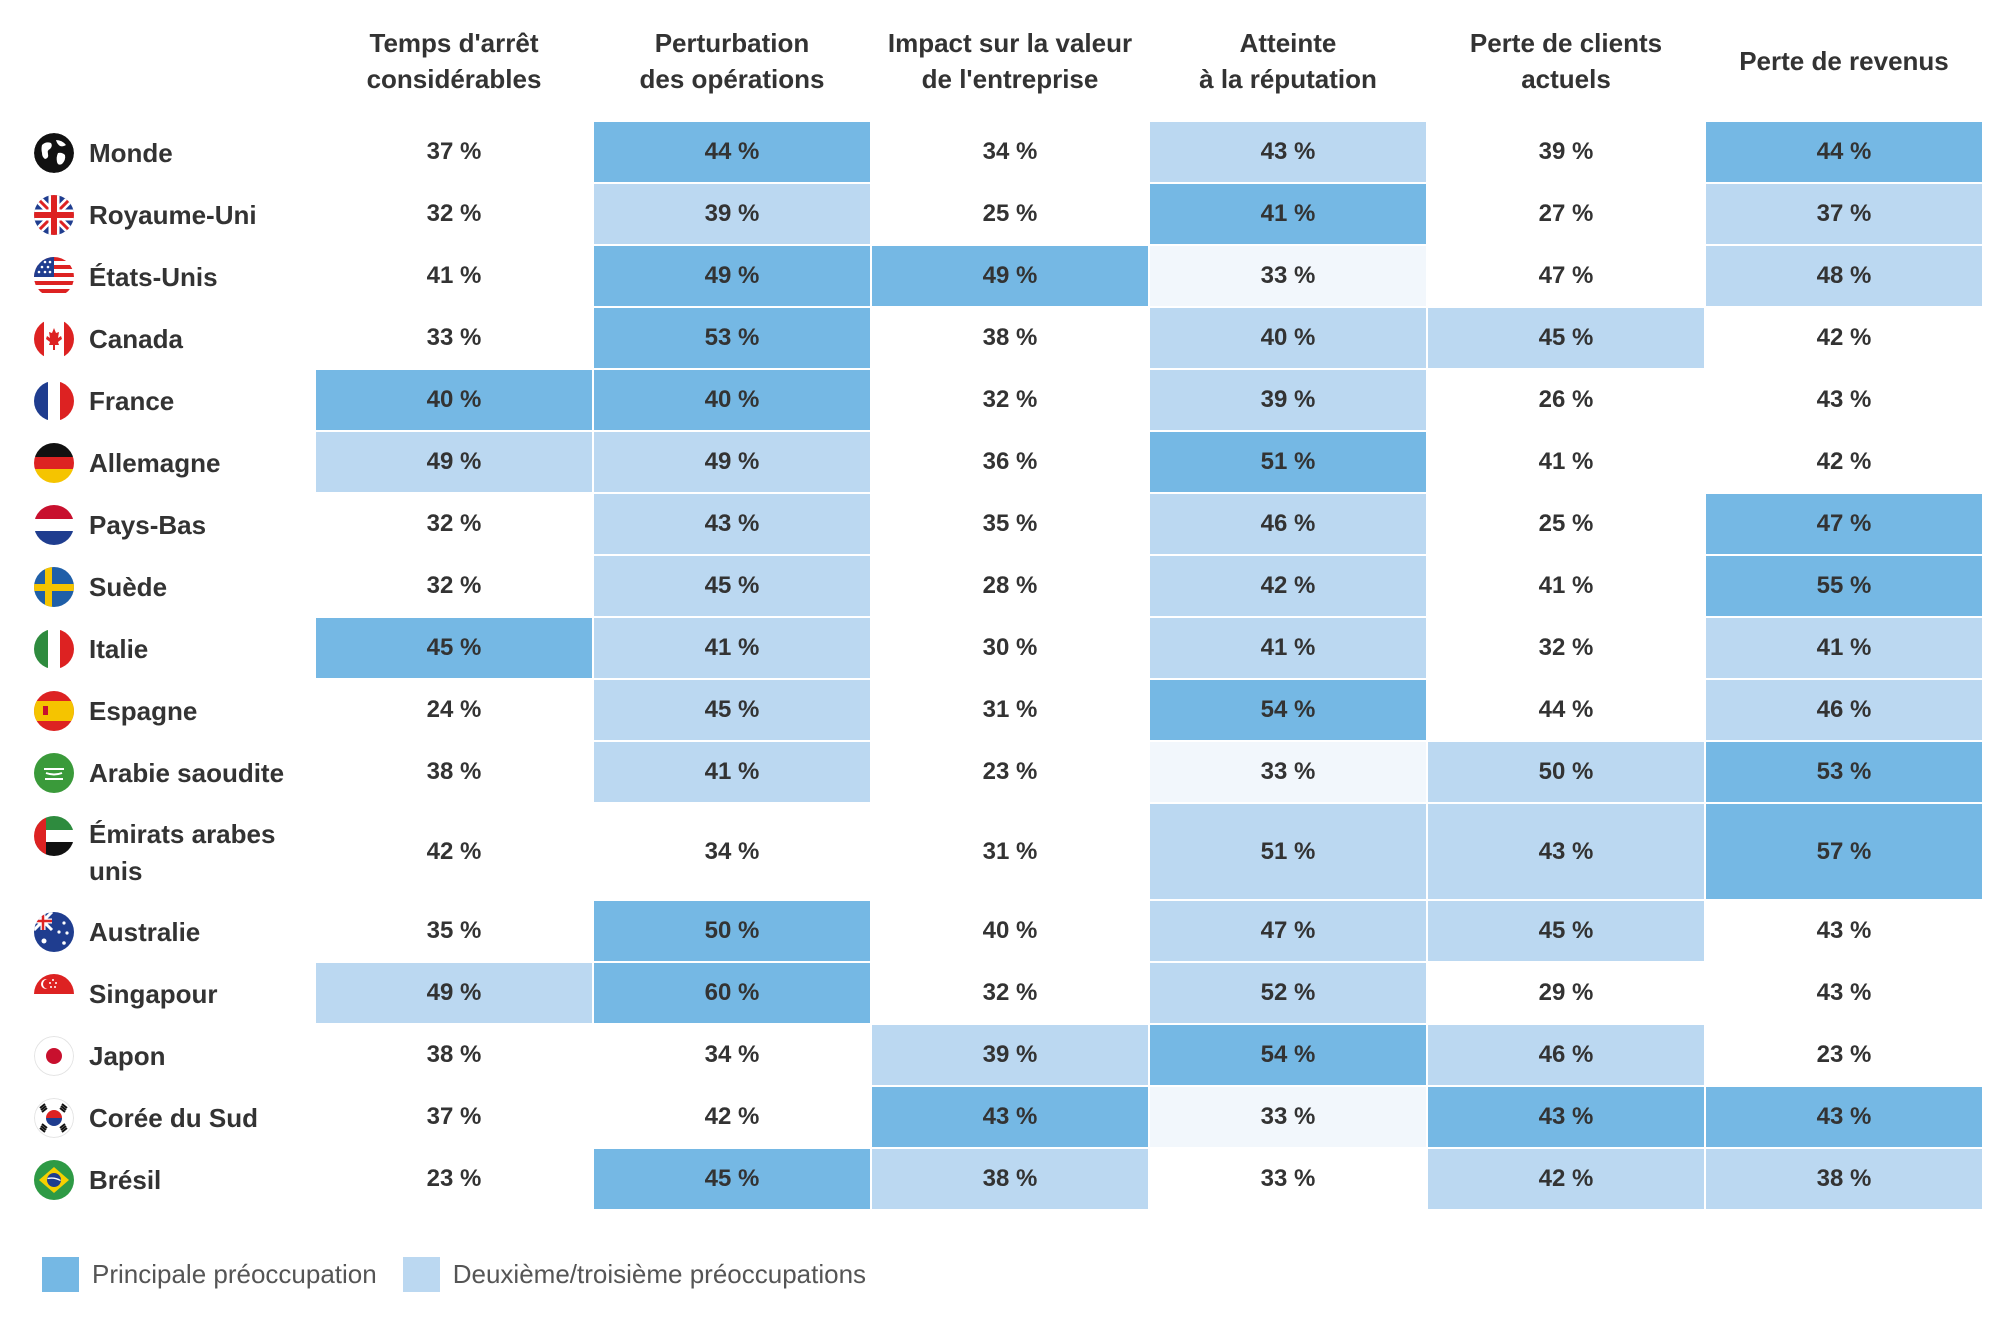 This screenshot has width=2000, height=1318. I want to click on value-cell-business-value: 36 %, so click(1010, 461).